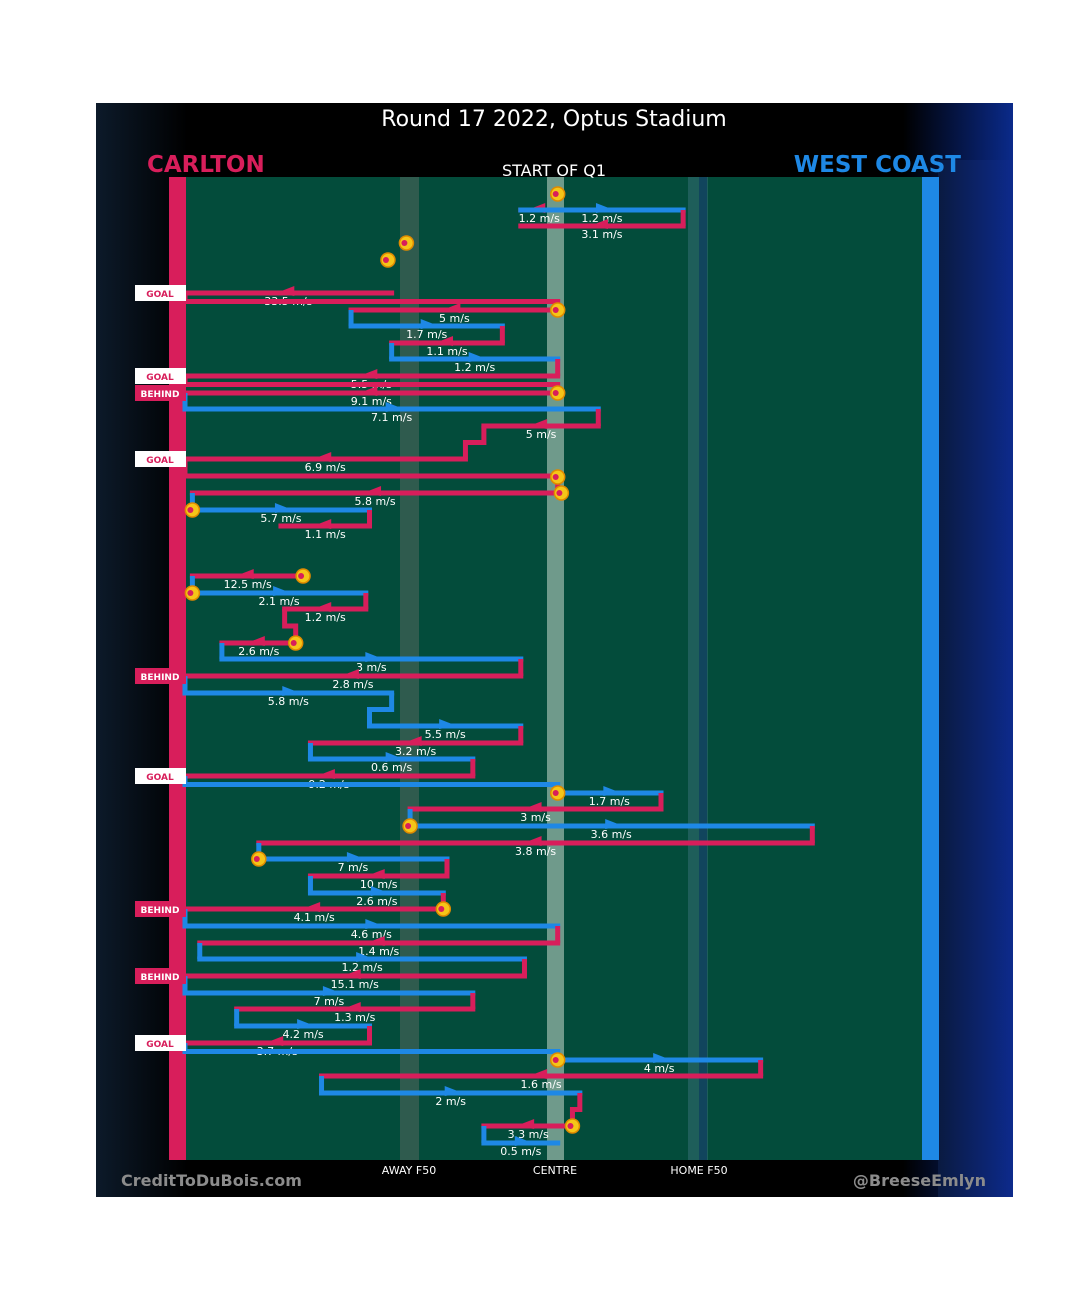 The width and height of the screenshot is (1080, 1315). I want to click on speed-label: 4.6 m/s, so click(371, 934).